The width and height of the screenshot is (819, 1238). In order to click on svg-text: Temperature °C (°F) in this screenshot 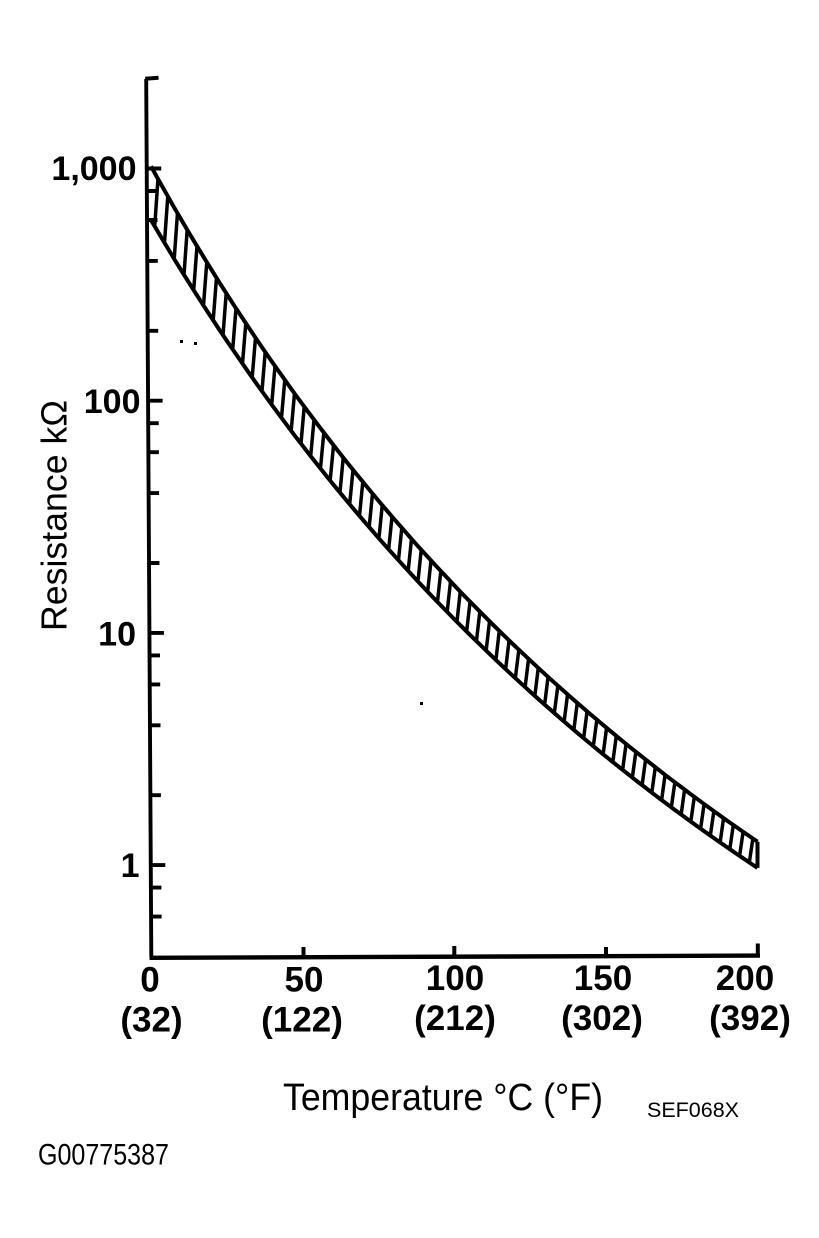, I will do `click(443, 1098)`.